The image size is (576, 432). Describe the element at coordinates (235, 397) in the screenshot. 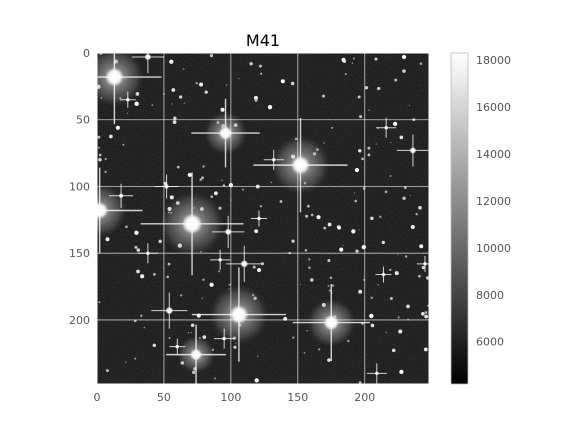

I see `x-axis: 0 50 100 150 200` at that location.